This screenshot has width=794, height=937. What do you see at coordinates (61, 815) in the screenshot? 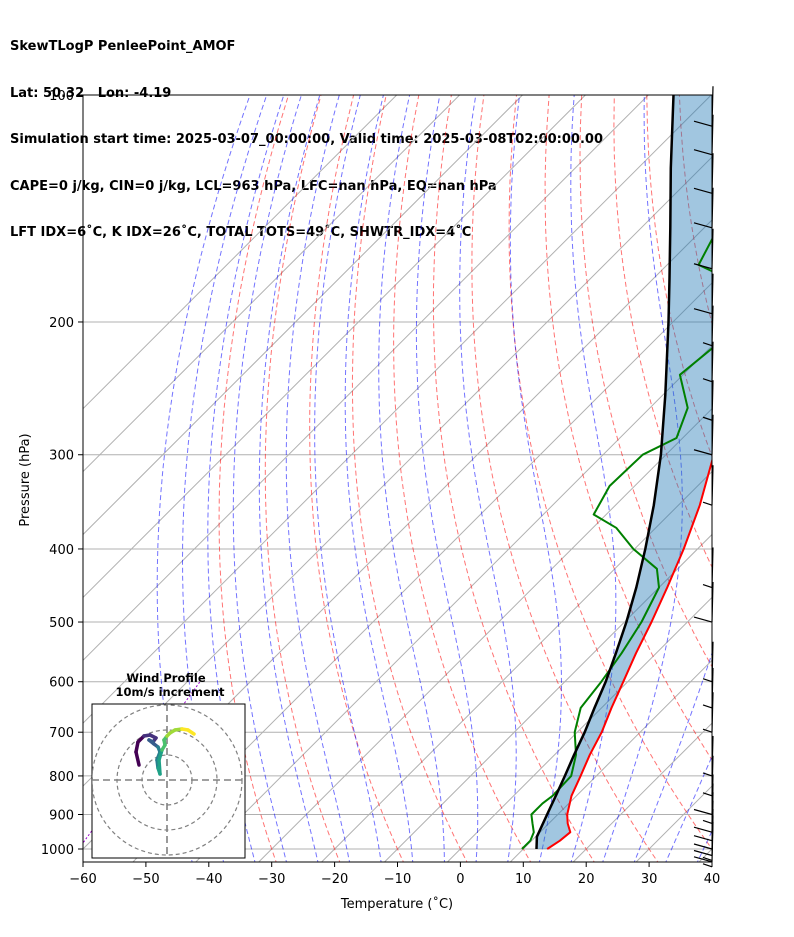
I see `y-tick-label: 900` at bounding box center [61, 815].